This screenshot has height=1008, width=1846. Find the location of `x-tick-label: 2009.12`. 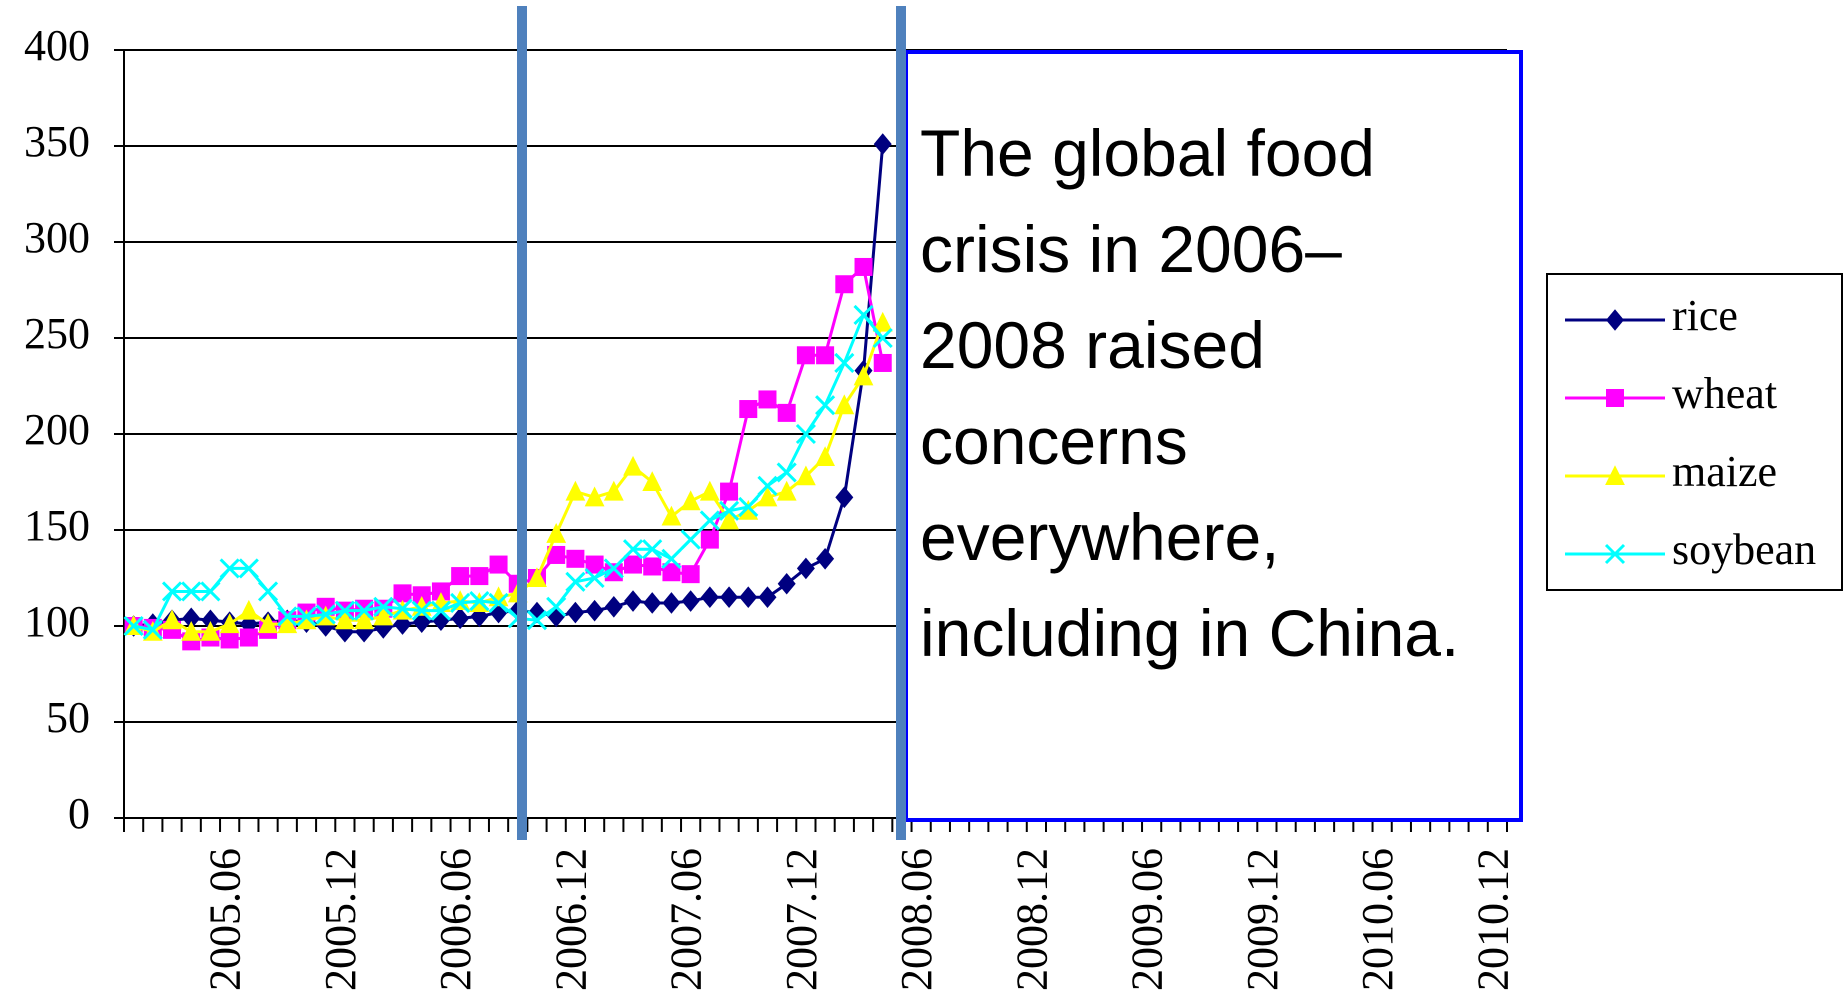

x-tick-label: 2009.12 is located at coordinates (1262, 919).